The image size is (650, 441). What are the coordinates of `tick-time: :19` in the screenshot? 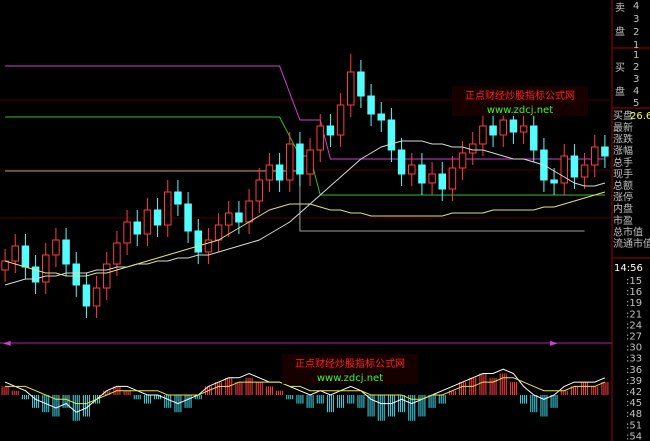 It's located at (634, 303).